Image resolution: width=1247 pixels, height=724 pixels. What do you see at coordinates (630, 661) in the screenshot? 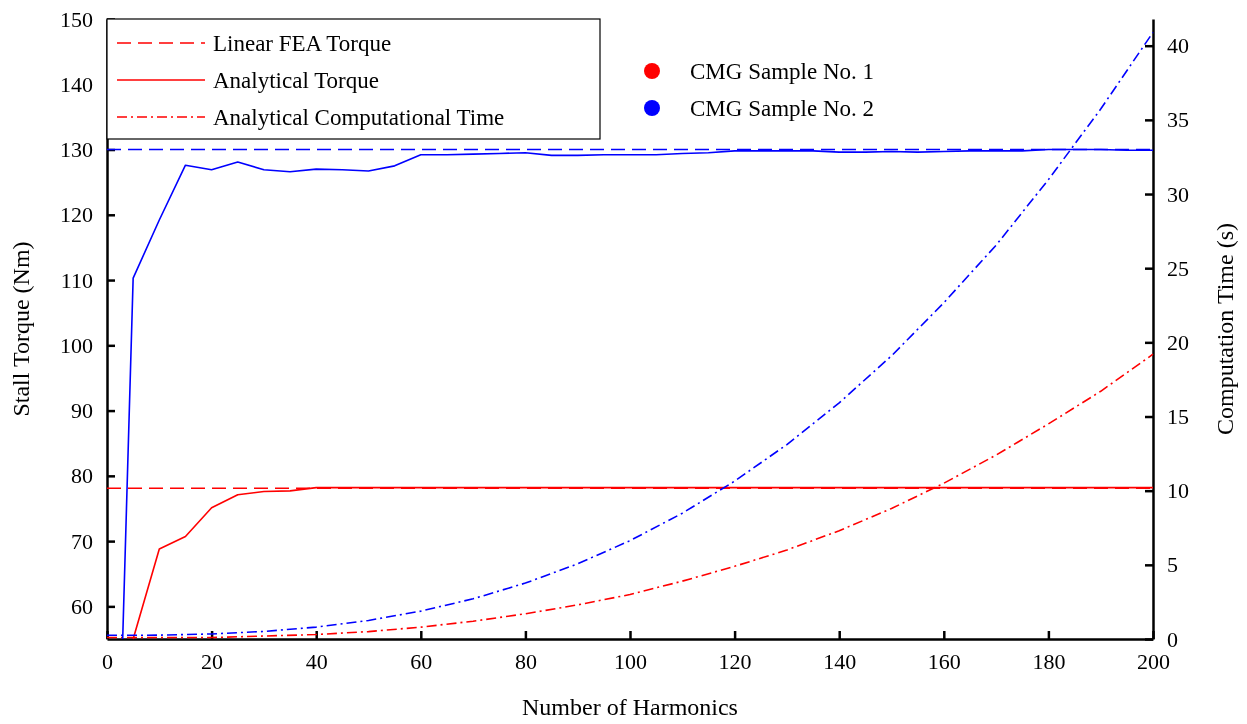
I see `x-tick-label: 100` at bounding box center [630, 661].